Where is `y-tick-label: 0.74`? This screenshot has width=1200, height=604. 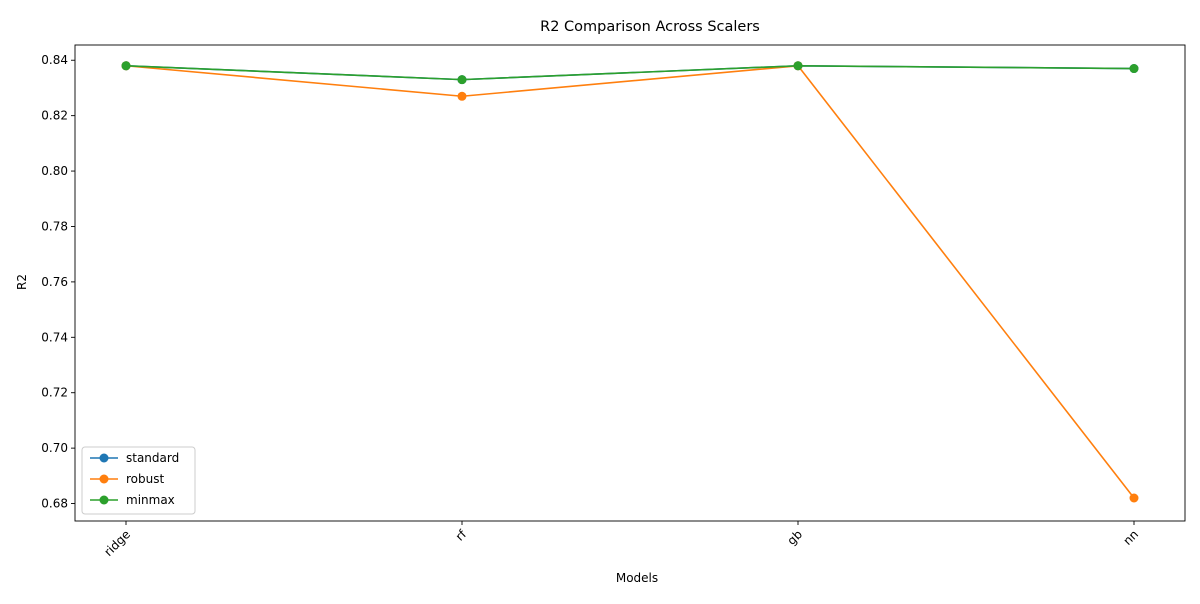
y-tick-label: 0.74 is located at coordinates (54, 337).